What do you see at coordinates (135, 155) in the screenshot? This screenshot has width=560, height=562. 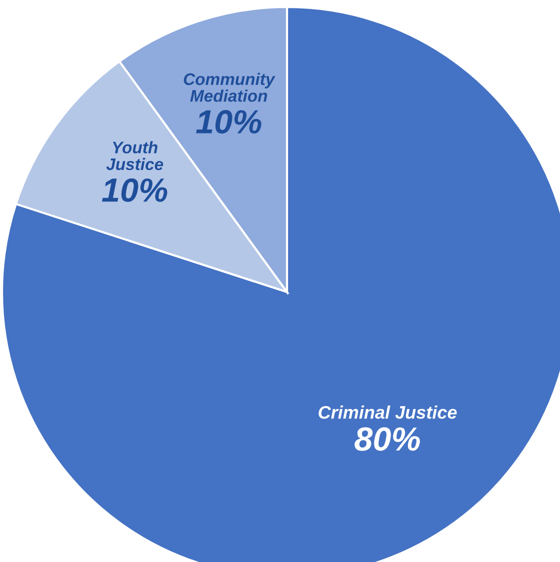 I see `slice-label: Youth Justice` at bounding box center [135, 155].